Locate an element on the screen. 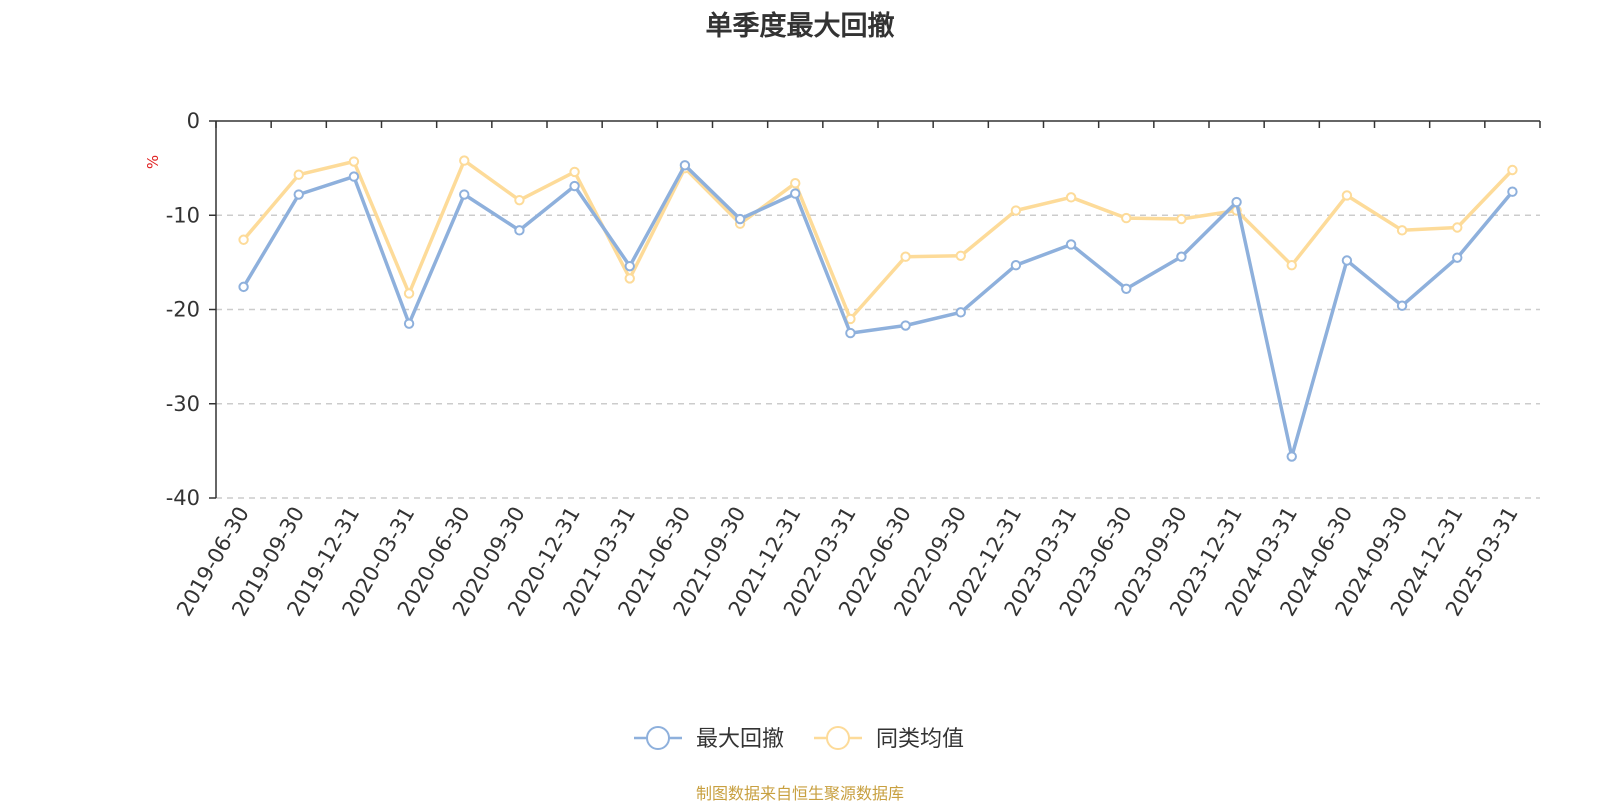 The width and height of the screenshot is (1600, 804). y-tick-label: -30 is located at coordinates (183, 404).